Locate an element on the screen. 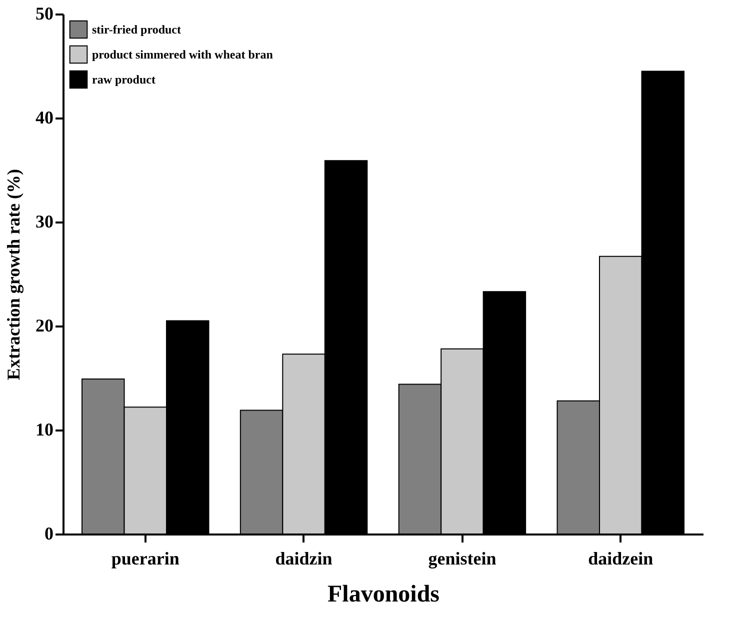  y-tick-label: 40 is located at coordinates (45, 118).